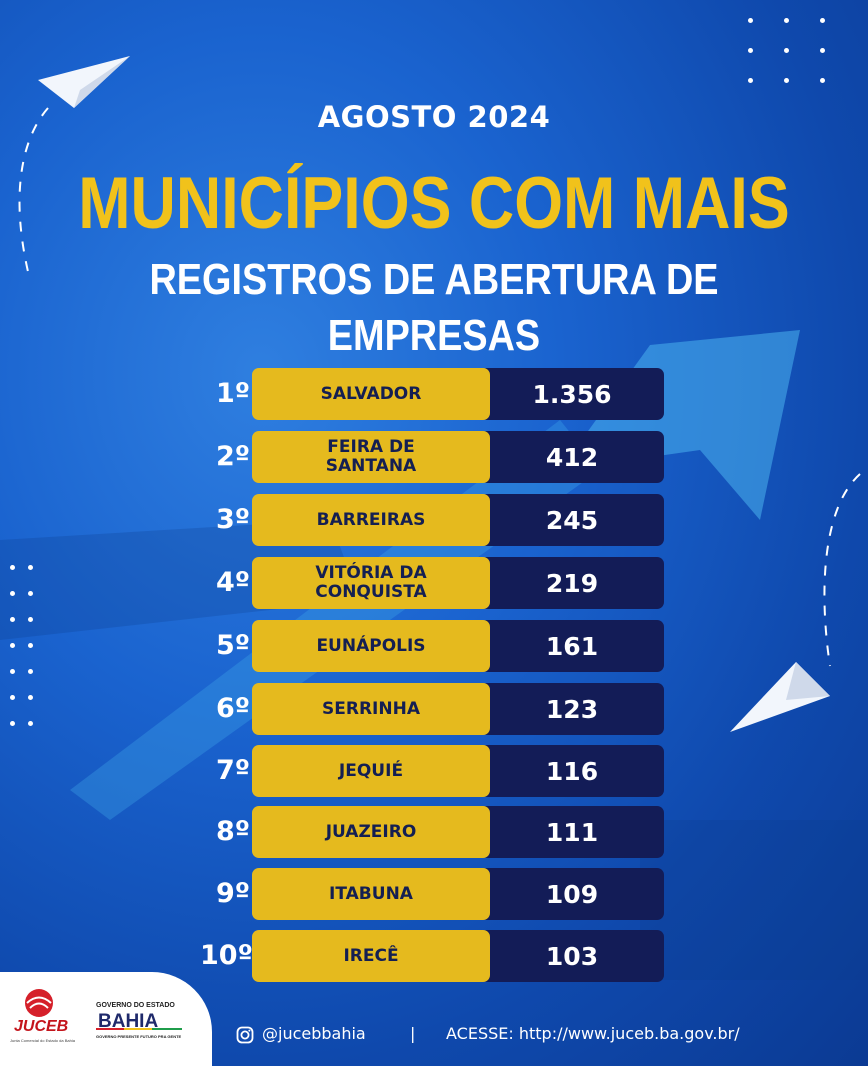 The height and width of the screenshot is (1066, 868). What do you see at coordinates (371, 771) in the screenshot?
I see `city-name: JEQUIÉ` at bounding box center [371, 771].